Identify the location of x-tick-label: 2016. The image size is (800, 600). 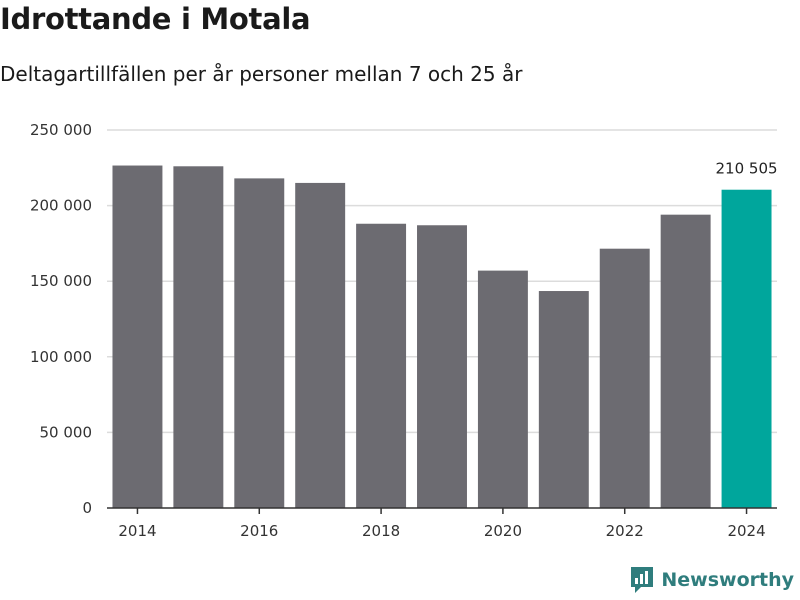
(259, 531).